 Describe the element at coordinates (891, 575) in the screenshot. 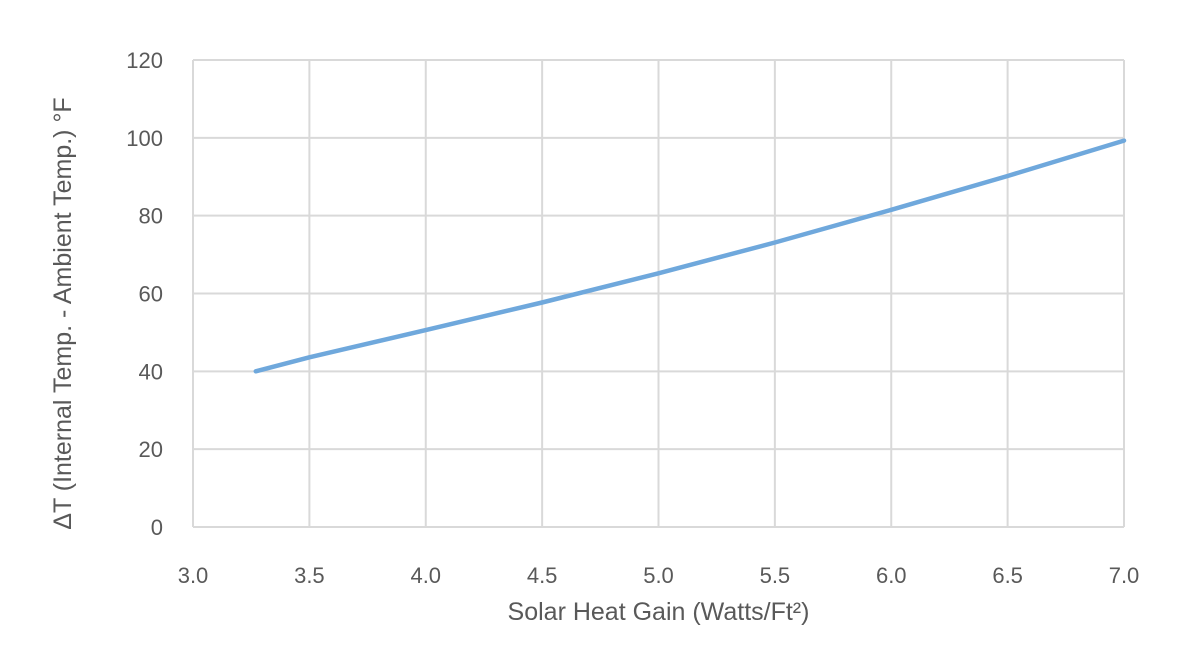

I see `x-tick-label: 6.0` at that location.